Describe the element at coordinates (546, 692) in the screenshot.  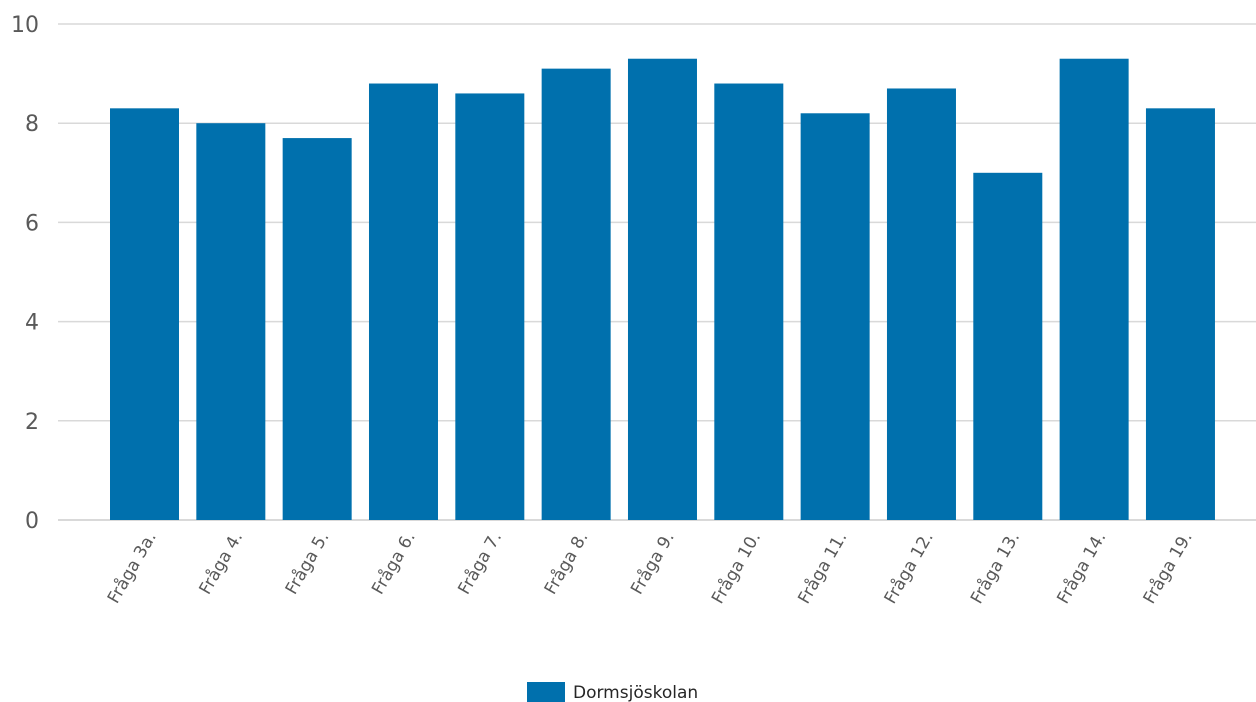
I see `legend-swatch-dormsjoskolan` at that location.